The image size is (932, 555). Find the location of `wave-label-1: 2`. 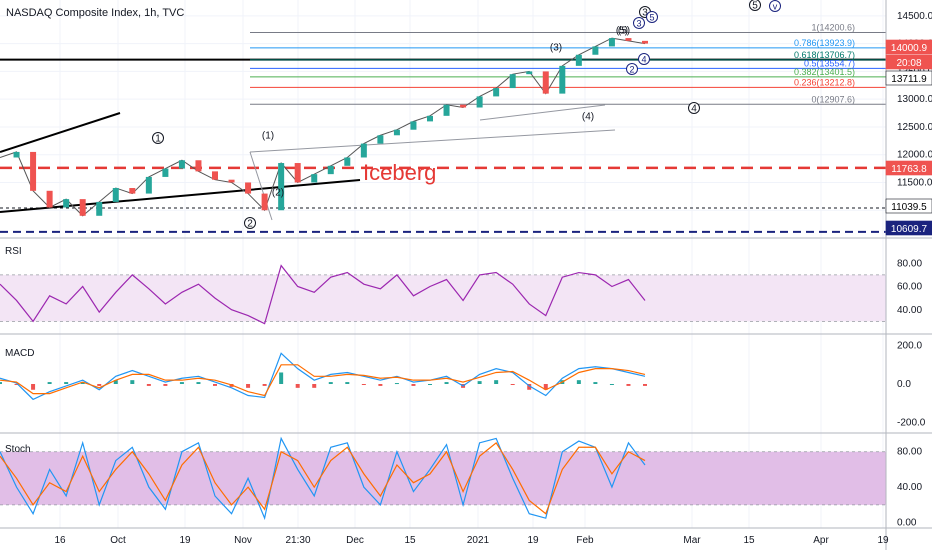

wave-label-1: 2 is located at coordinates (250, 224).